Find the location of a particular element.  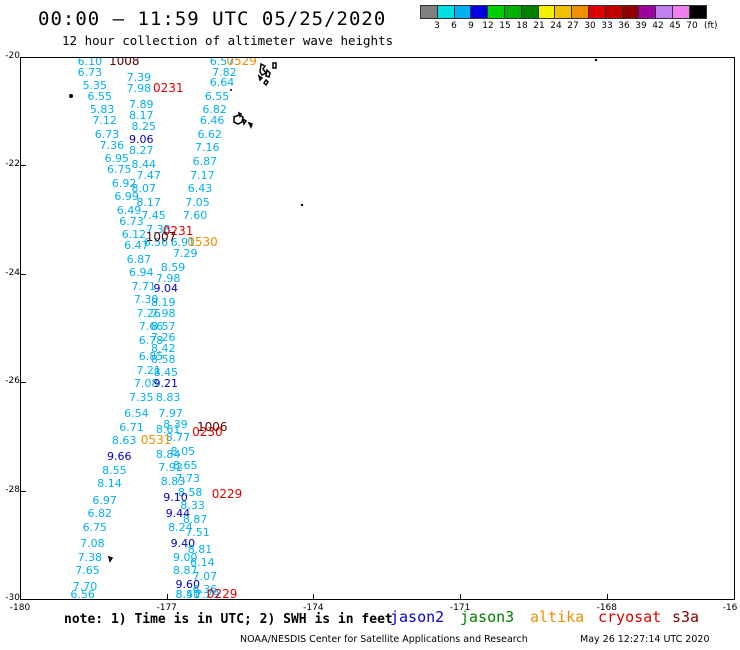

wave-height-label: 6.73 is located at coordinates (107, 134).